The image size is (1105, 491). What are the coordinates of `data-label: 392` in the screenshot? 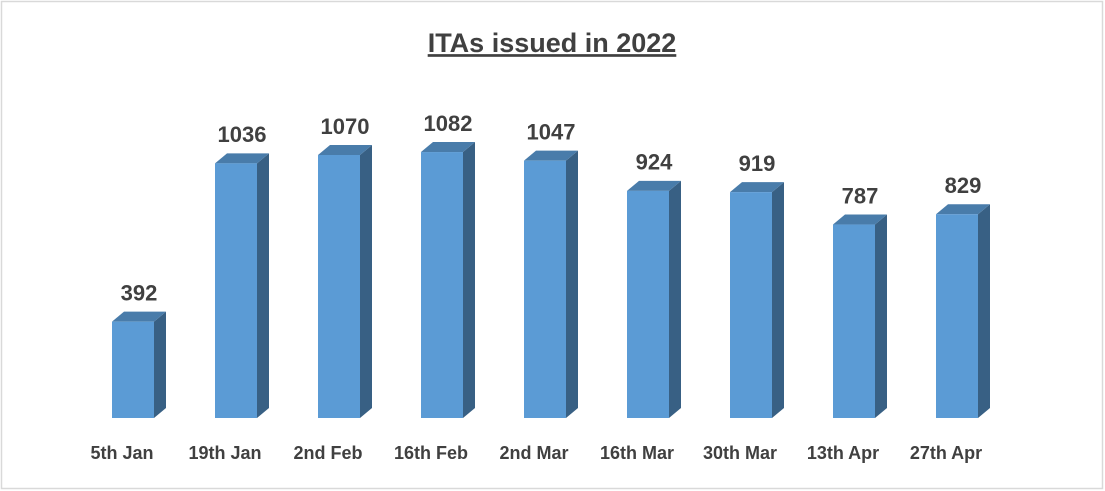 It's located at (139, 292).